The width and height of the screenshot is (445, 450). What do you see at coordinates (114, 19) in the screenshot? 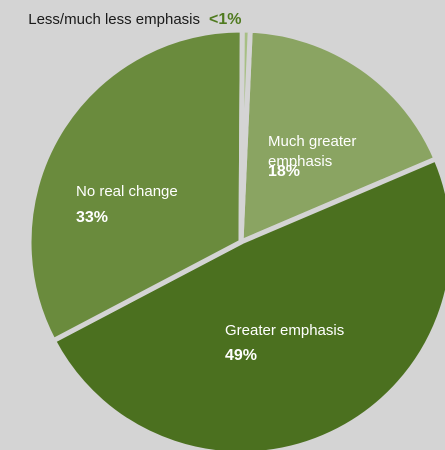
I see `slice-label-less-much-less-emphasis: Less/much less emphasis` at bounding box center [114, 19].